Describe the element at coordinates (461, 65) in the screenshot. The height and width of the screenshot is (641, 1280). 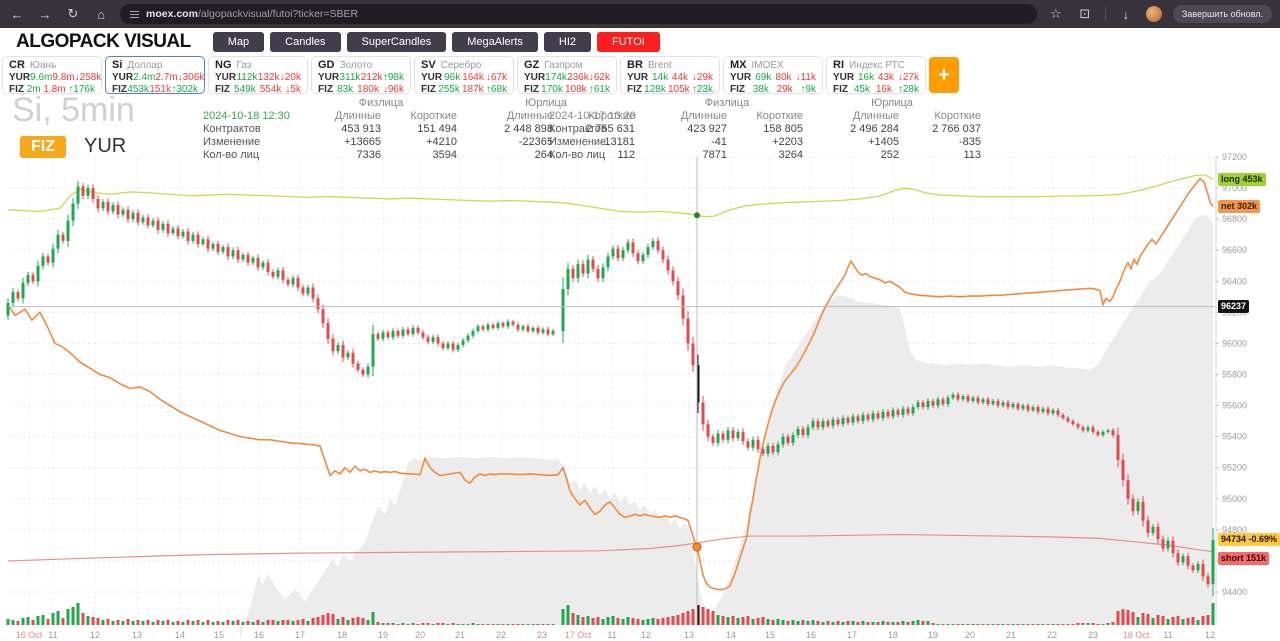
I see `ticker-name: Серебро` at that location.